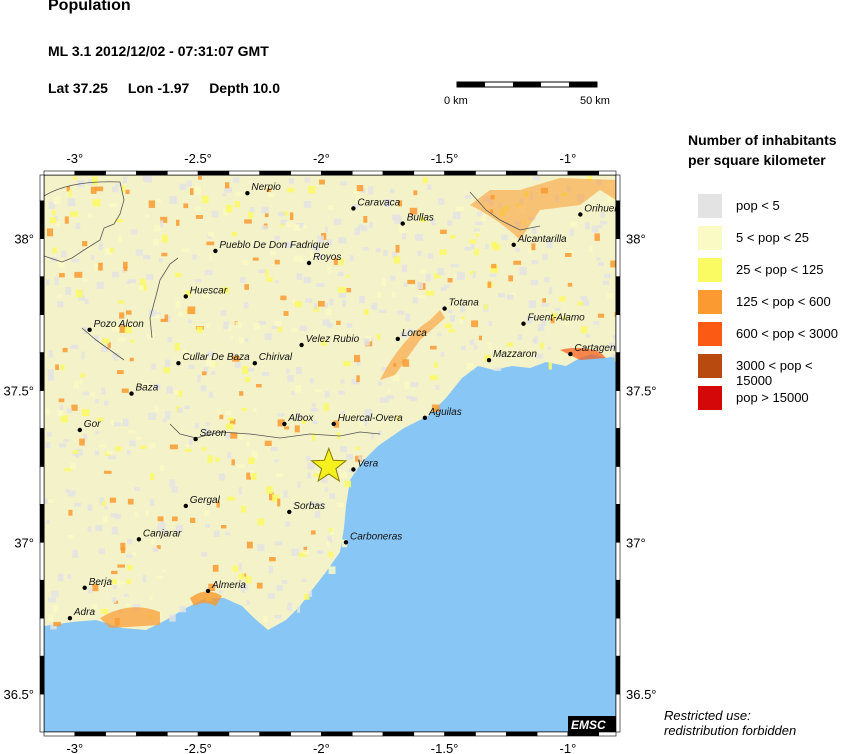 The height and width of the screenshot is (754, 860). I want to click on legend-item: 600 < pop < 3000, so click(773, 334).